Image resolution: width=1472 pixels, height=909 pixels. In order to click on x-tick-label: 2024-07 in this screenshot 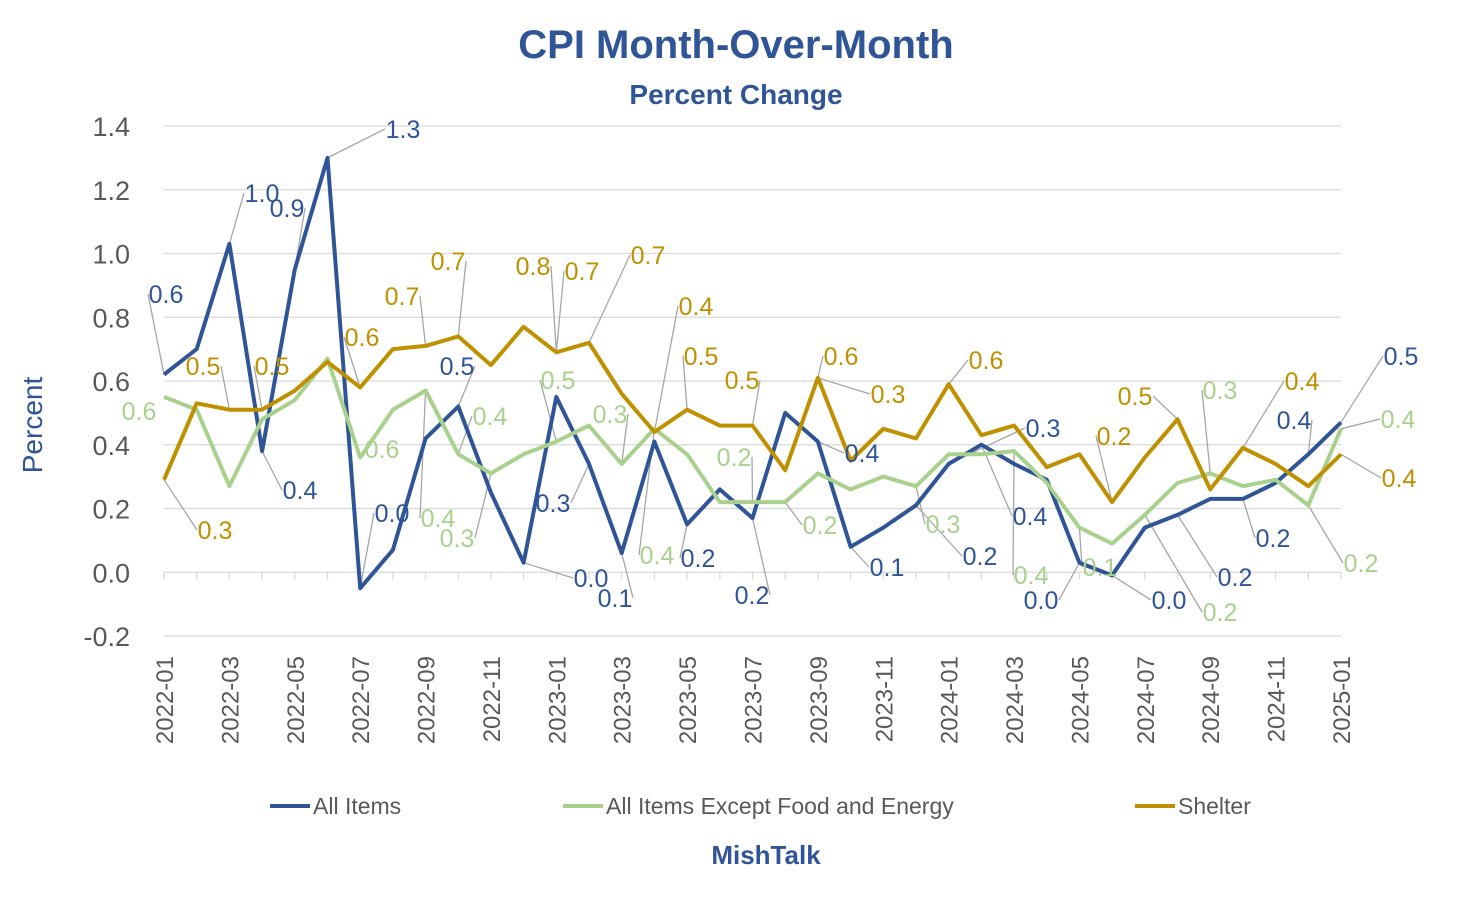, I will do `click(1146, 700)`.